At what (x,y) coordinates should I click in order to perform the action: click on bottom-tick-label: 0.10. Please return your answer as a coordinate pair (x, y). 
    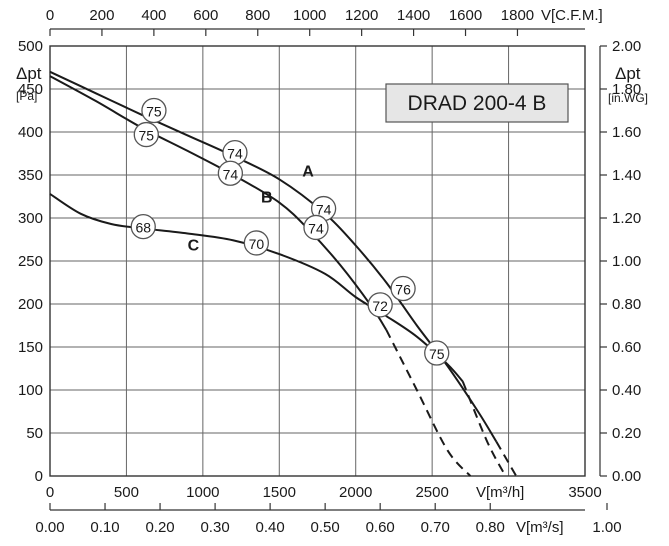
    Looking at the image, I should click on (104, 527).